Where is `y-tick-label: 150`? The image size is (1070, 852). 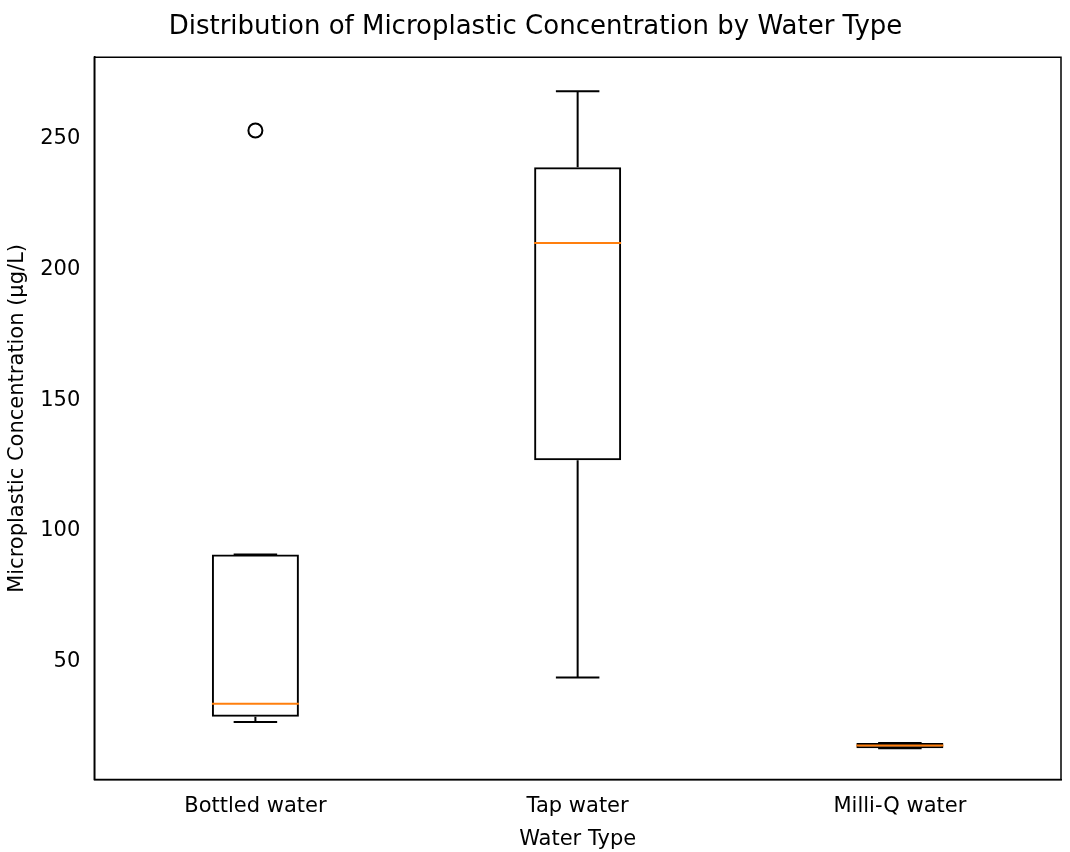 y-tick-label: 150 is located at coordinates (60, 398).